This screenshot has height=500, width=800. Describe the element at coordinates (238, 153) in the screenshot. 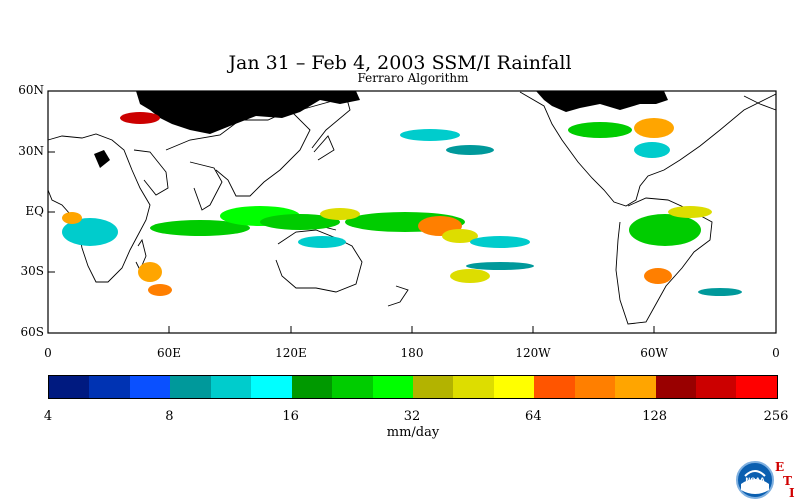

I see `asia-coast` at that location.